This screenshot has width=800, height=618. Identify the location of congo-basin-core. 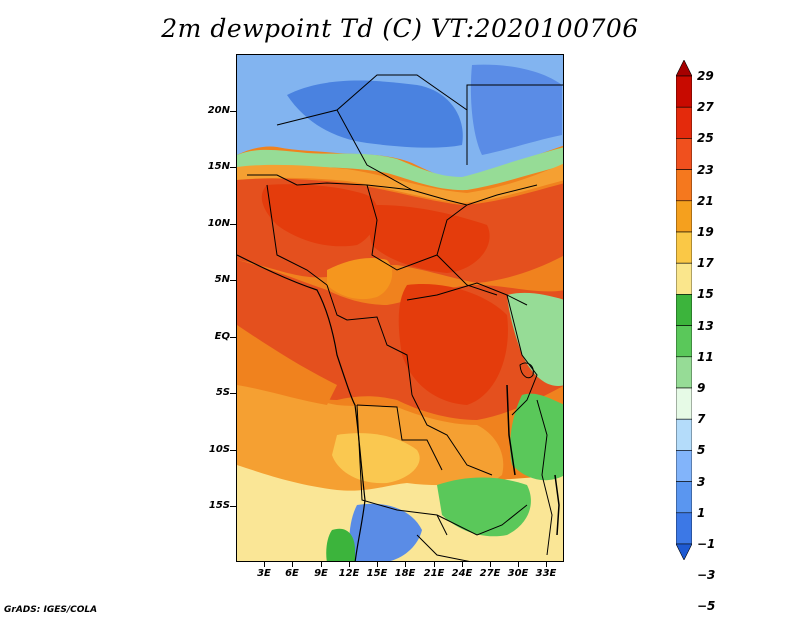
(453, 344).